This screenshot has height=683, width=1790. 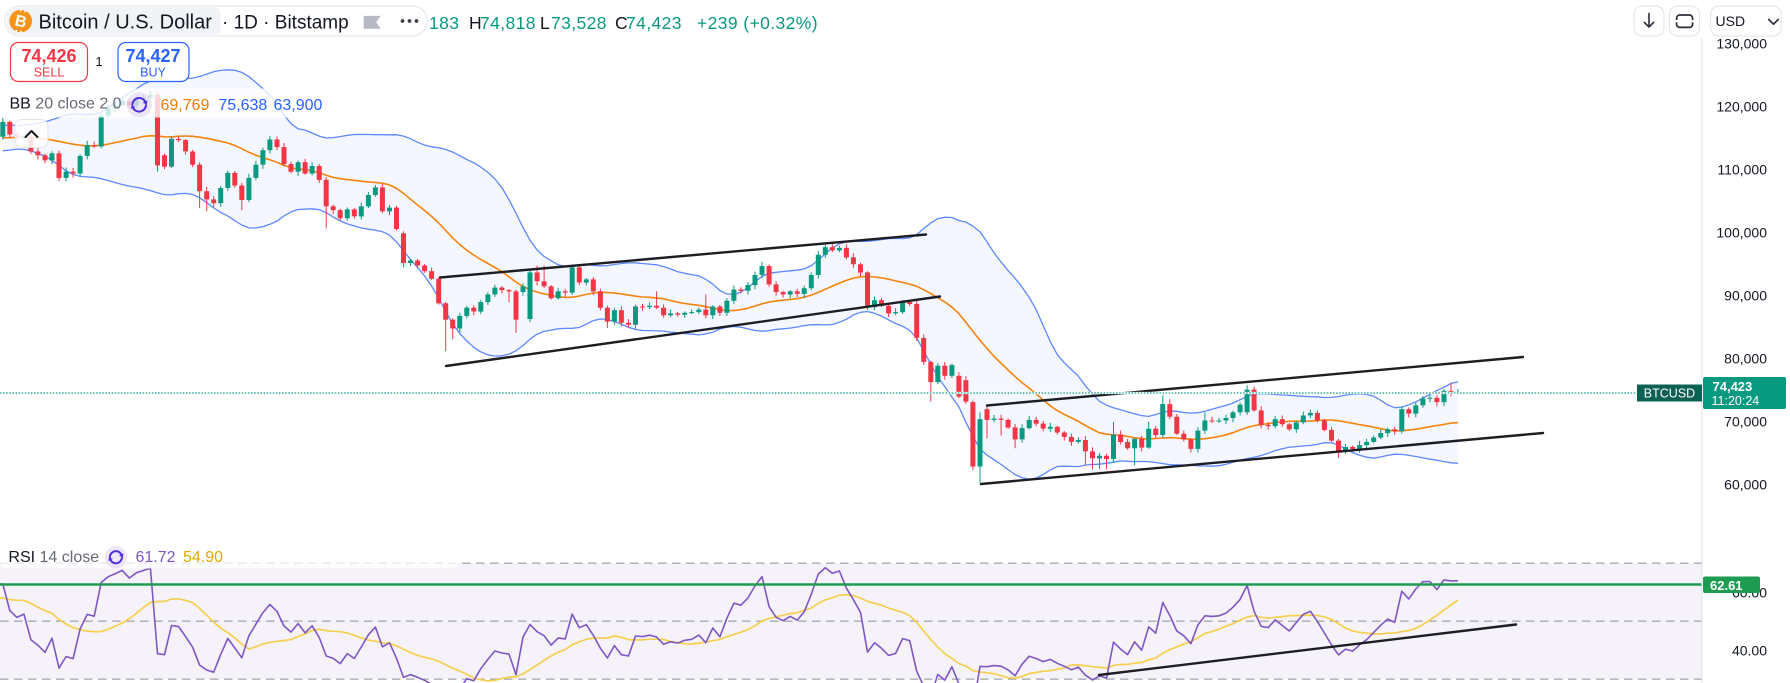 I want to click on svg-text: 80,000, so click(x=1745, y=358).